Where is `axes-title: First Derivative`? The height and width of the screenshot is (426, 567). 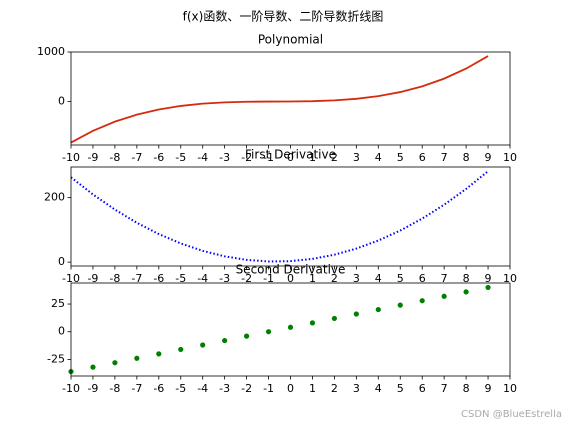 axes-title: First Derivative is located at coordinates (290, 155).